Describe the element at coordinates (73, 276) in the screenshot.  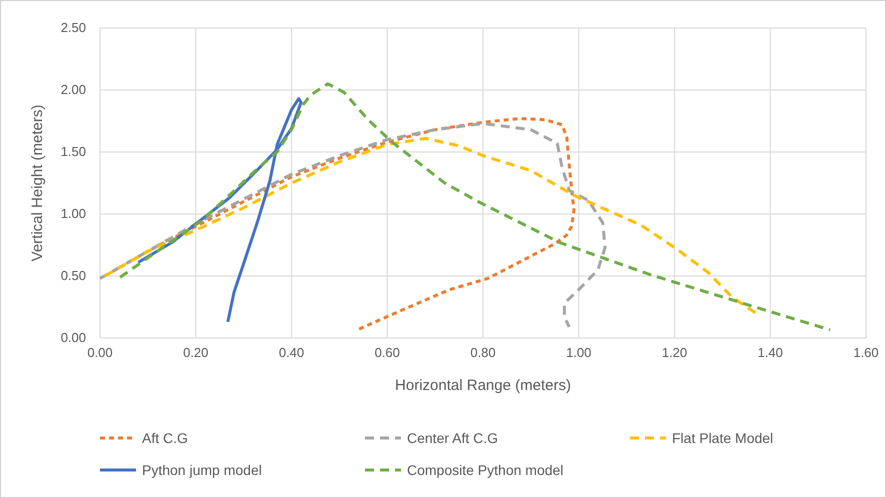
I see `y-tick-label: 0.50` at that location.